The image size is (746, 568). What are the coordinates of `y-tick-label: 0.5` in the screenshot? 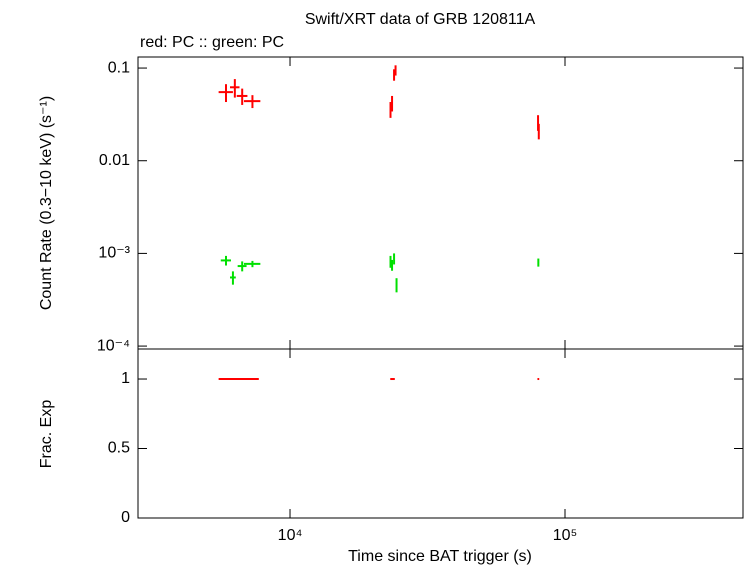 It's located at (119, 448).